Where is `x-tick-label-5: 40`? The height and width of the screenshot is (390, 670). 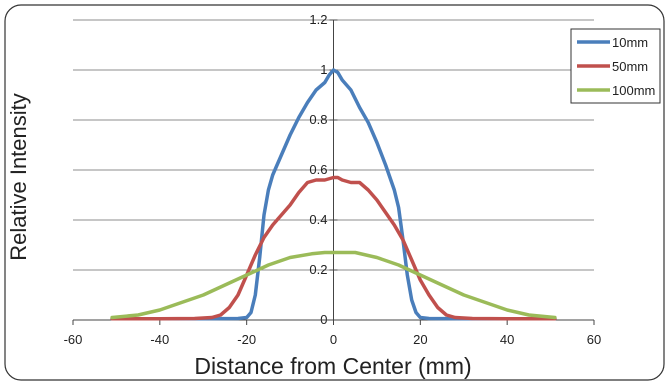 x-tick-label-5: 40 is located at coordinates (507, 339).